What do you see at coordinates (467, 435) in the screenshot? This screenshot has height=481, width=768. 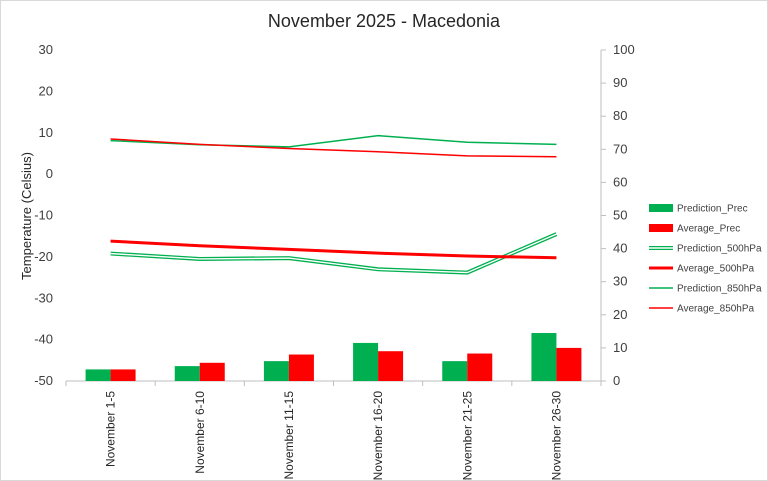 I see `x-tick-label: November 21-25` at bounding box center [467, 435].